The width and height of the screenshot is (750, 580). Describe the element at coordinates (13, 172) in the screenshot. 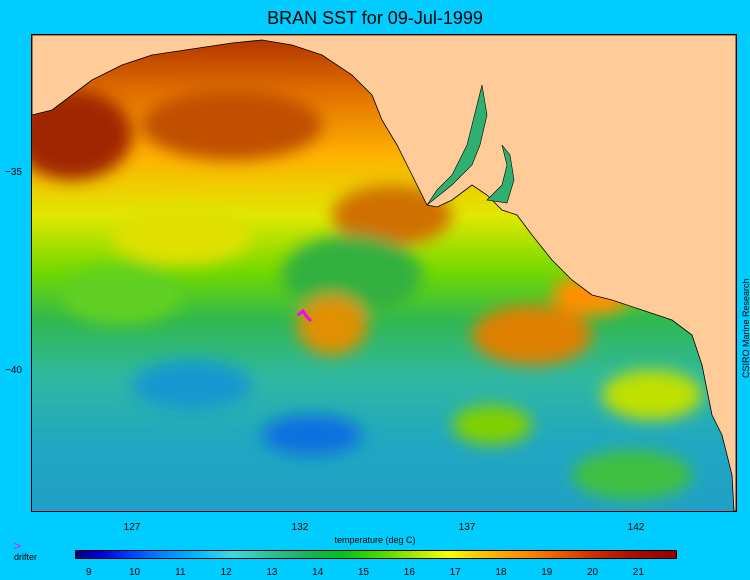

I see `y-tick-label: −35` at that location.